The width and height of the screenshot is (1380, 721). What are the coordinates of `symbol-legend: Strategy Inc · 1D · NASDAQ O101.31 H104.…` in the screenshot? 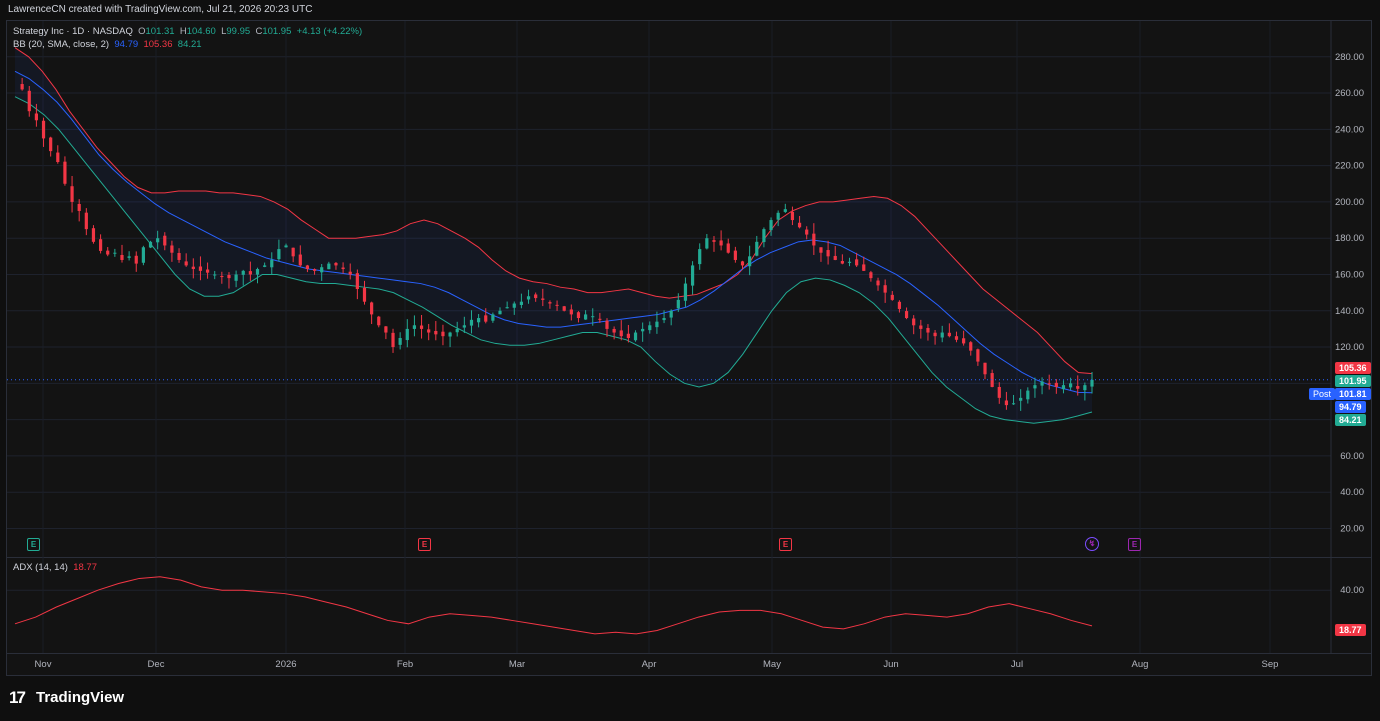 It's located at (187, 31).